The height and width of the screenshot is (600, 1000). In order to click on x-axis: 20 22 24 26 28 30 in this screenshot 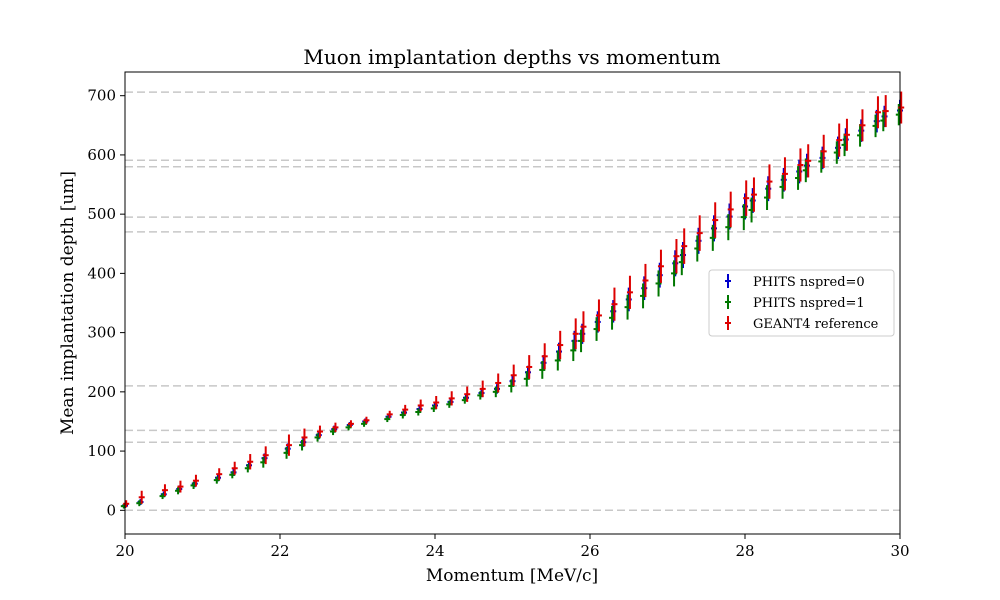, I will do `click(512, 547)`.